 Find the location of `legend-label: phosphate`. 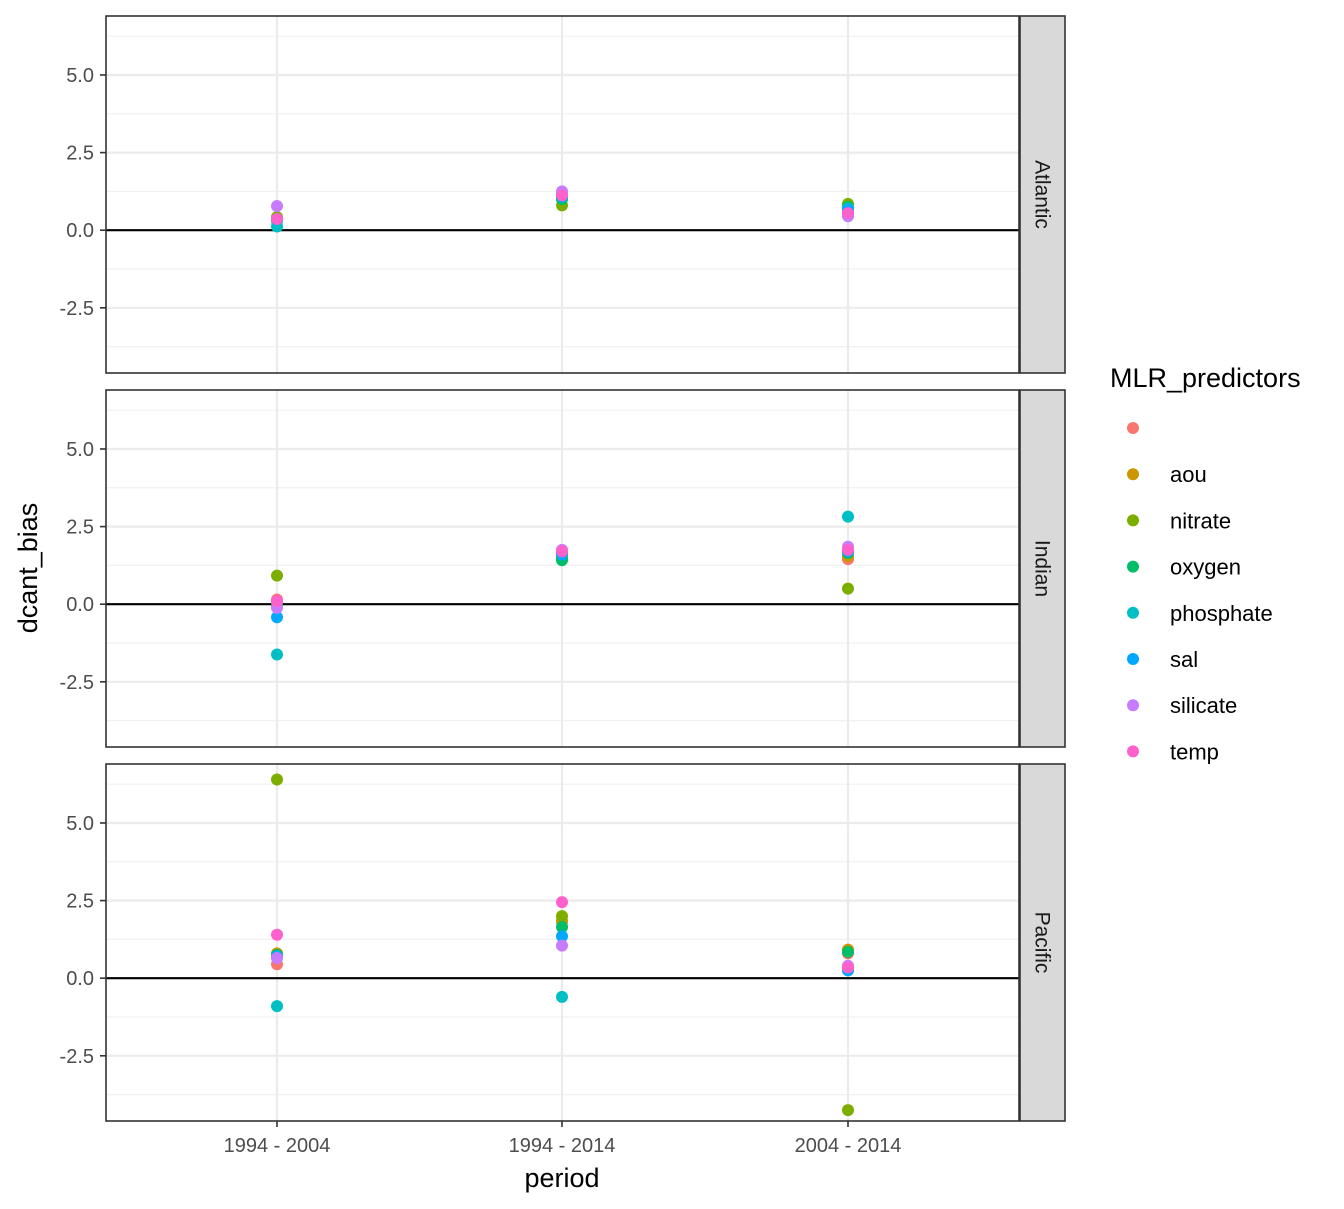

legend-label: phosphate is located at coordinates (1221, 613).